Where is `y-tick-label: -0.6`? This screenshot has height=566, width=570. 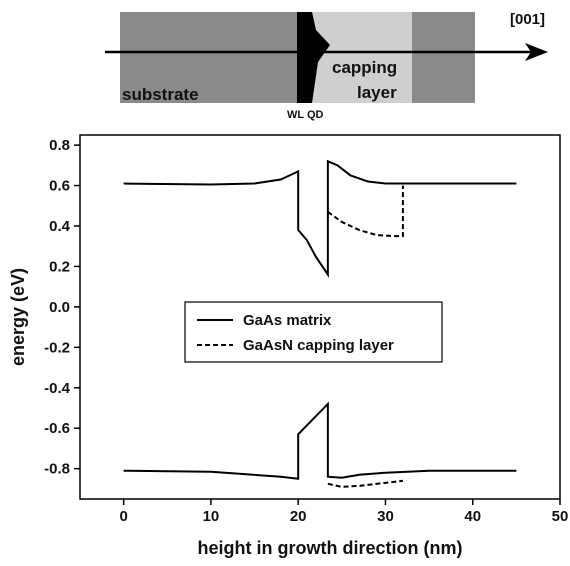 y-tick-label: -0.6 is located at coordinates (57, 428).